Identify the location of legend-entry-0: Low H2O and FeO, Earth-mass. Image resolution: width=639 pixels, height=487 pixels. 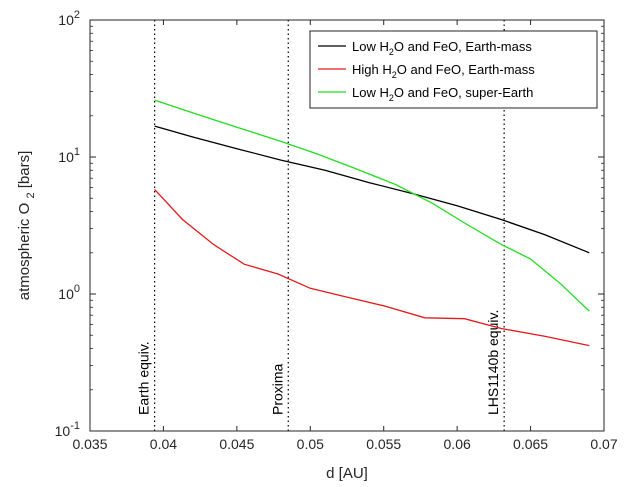
(442, 48).